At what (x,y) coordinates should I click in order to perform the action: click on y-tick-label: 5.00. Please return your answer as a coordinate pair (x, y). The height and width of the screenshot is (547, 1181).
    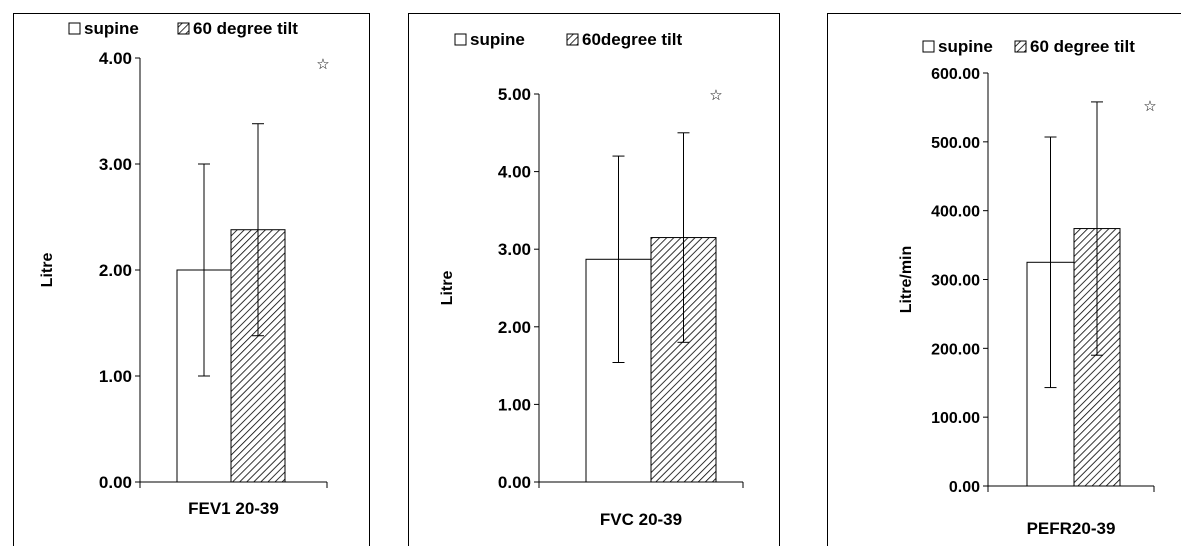
    Looking at the image, I should click on (514, 94).